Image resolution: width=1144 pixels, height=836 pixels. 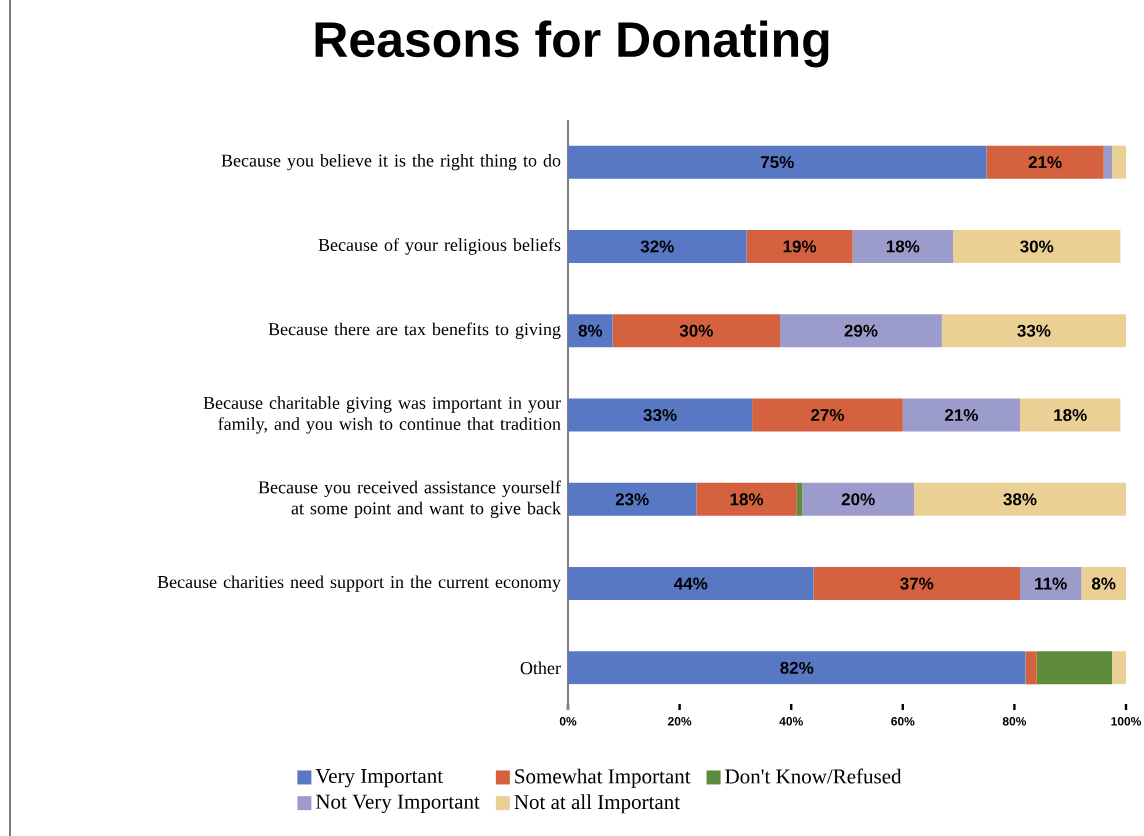 What do you see at coordinates (414, 331) in the screenshot?
I see `y-tick-label: Because there are tax benefits to giving` at bounding box center [414, 331].